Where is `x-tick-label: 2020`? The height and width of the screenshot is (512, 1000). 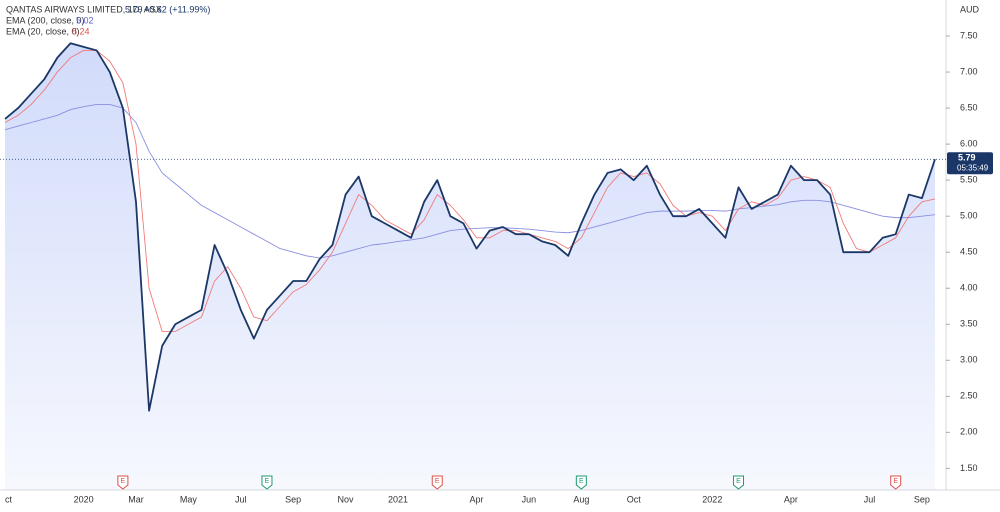
x-tick-label: 2020 is located at coordinates (84, 499).